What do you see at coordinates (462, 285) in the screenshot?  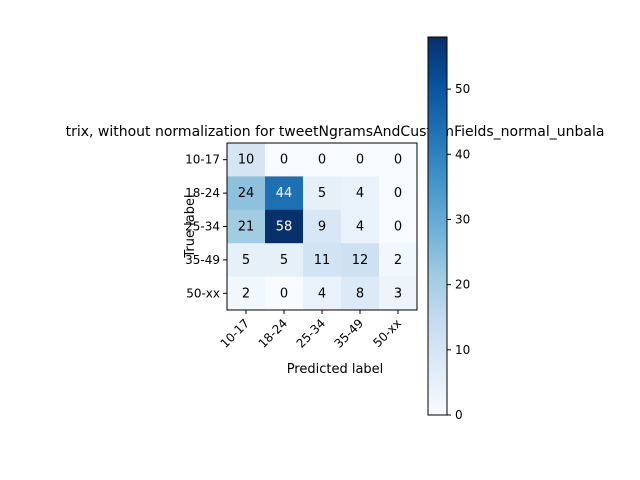 I see `colorbar-tick-label: 20` at bounding box center [462, 285].